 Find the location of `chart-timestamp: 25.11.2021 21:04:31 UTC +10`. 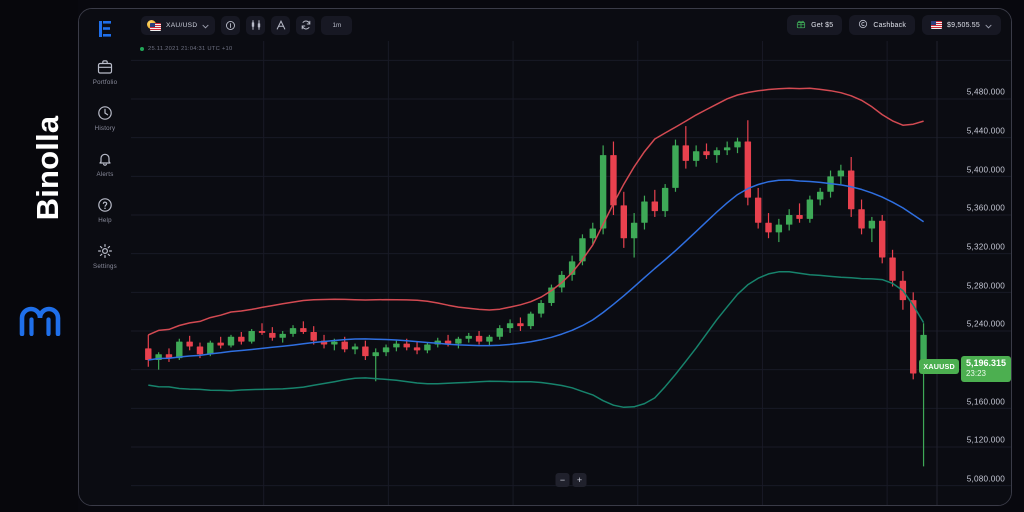

chart-timestamp: 25.11.2021 21:04:31 UTC +10 is located at coordinates (190, 49).